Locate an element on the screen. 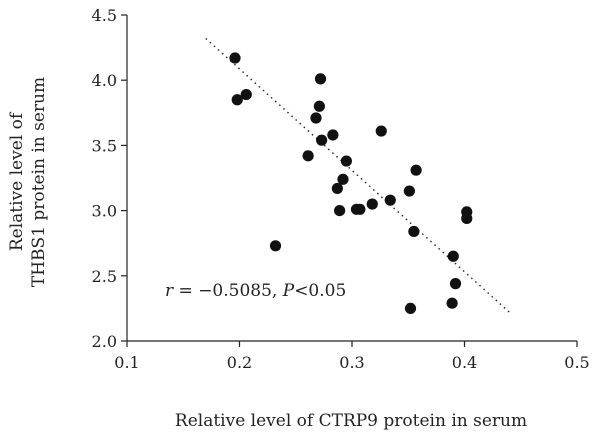 Image resolution: width=600 pixels, height=442 pixels. y-tick-label: 4.5 is located at coordinates (104, 15).